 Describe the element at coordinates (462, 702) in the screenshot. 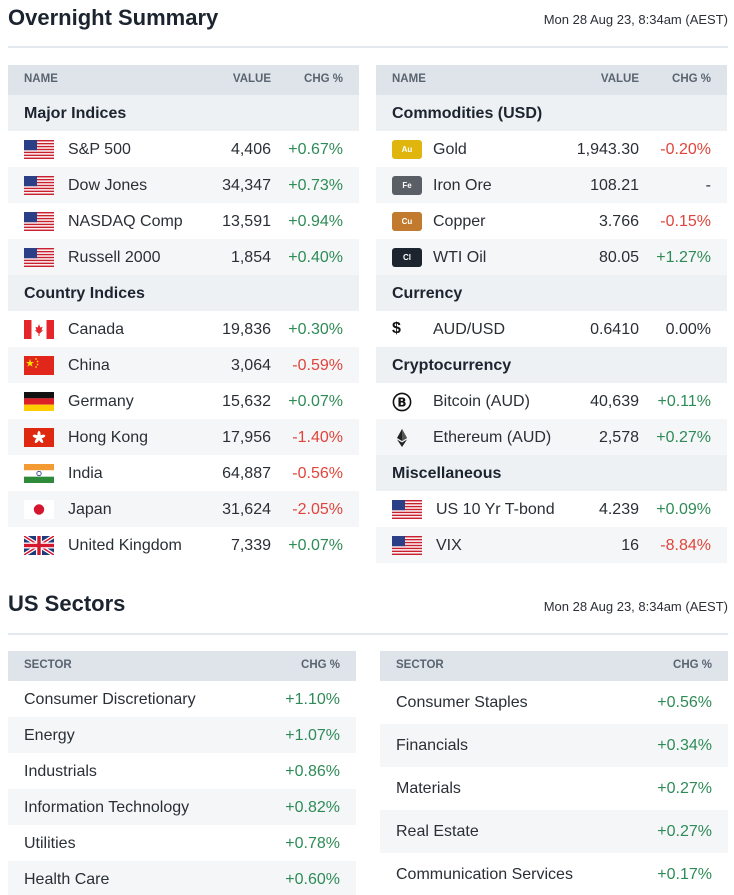

I see `sector-name: Consumer Staples` at that location.